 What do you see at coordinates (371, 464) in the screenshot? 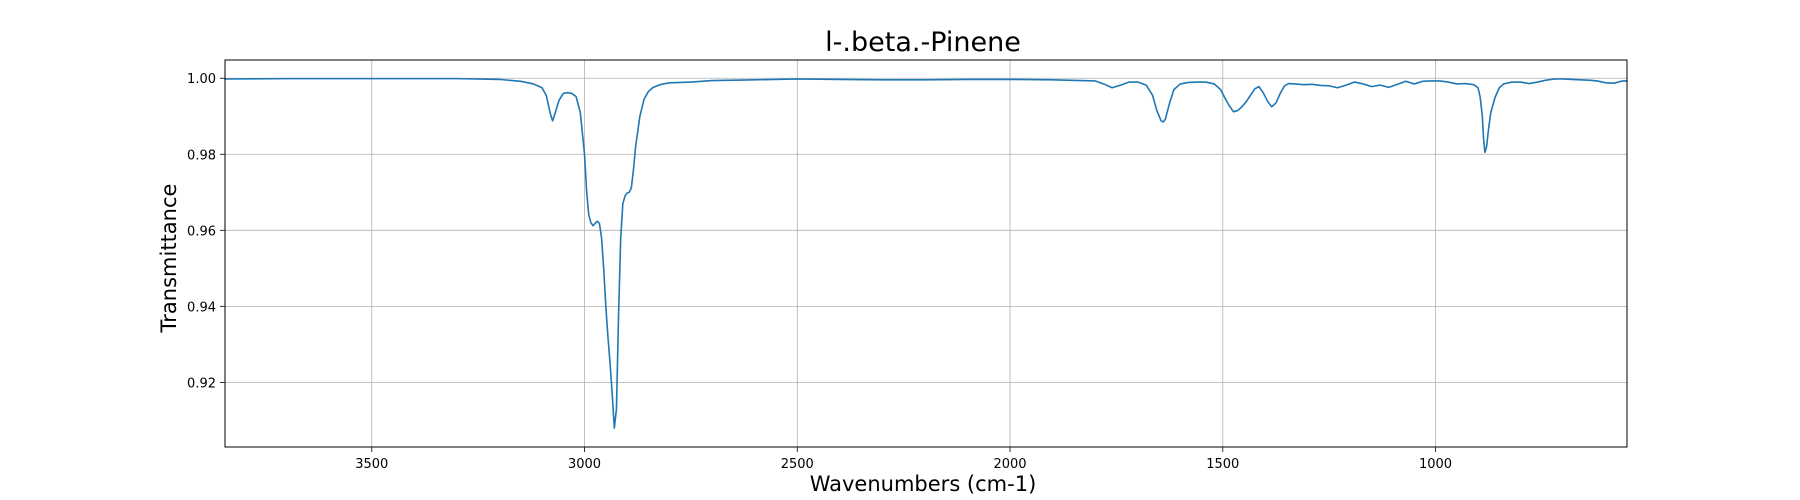
I see `x-tick-label: 3500` at bounding box center [371, 464].